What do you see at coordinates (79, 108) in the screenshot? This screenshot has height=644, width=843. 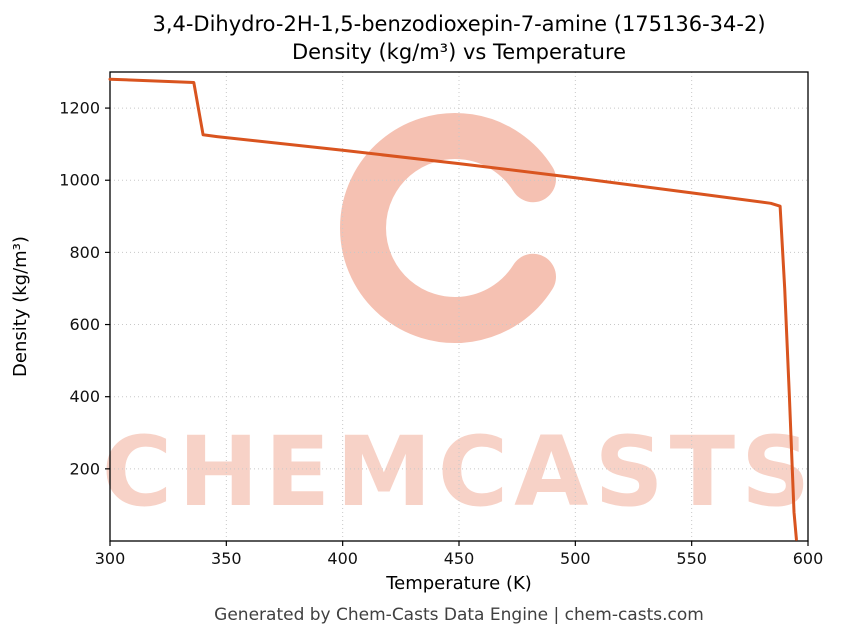 I see `y-tick-label: 1200` at bounding box center [79, 108].